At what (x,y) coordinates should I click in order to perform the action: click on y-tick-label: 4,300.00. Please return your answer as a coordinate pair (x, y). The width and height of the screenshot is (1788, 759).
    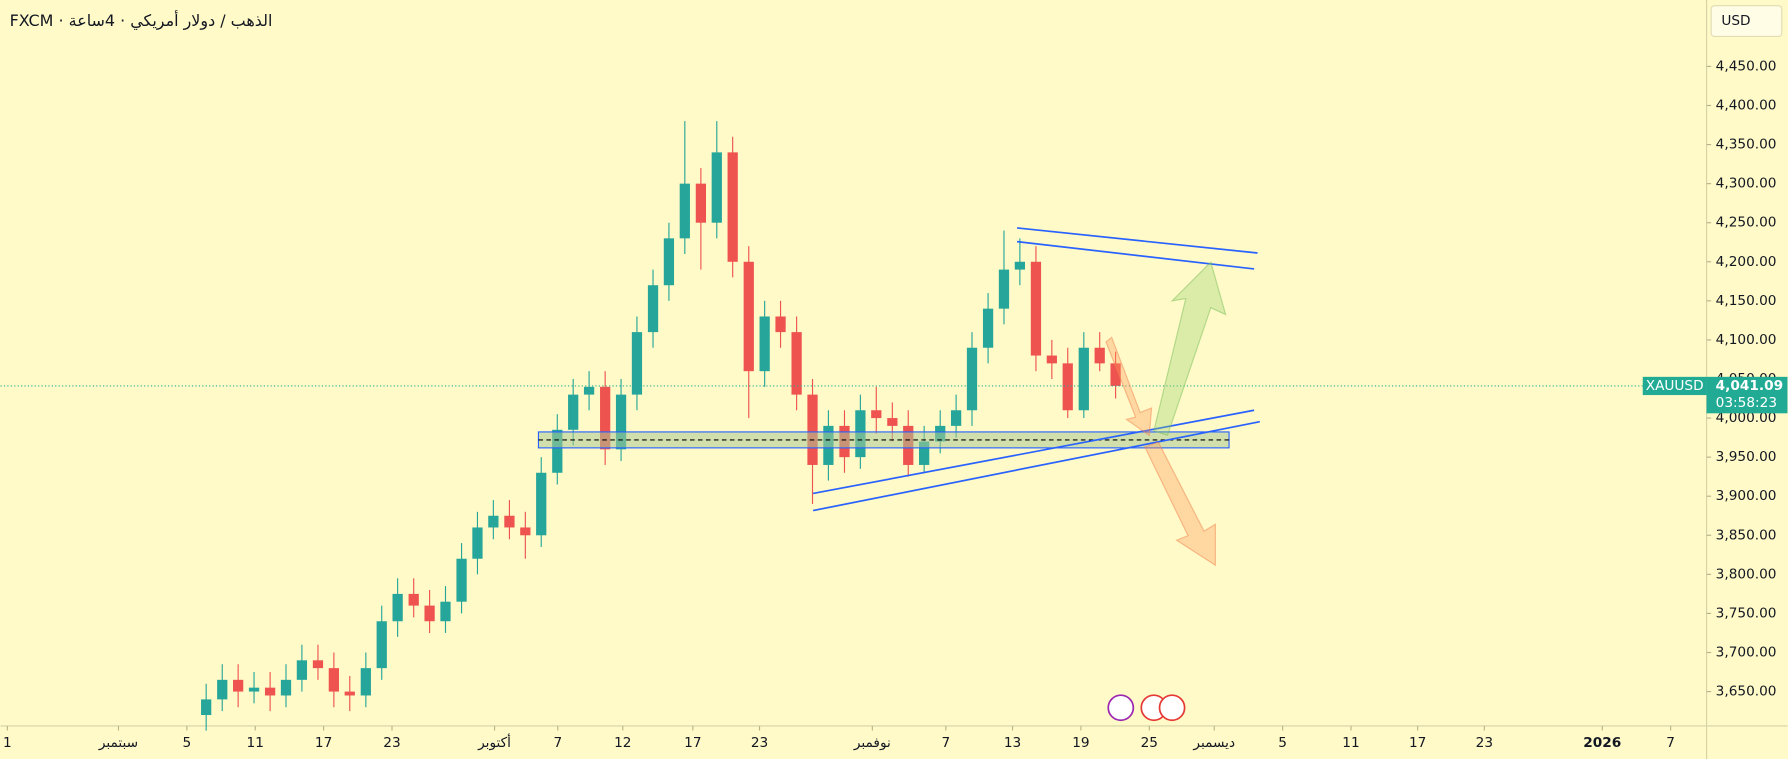
    Looking at the image, I should click on (1746, 184).